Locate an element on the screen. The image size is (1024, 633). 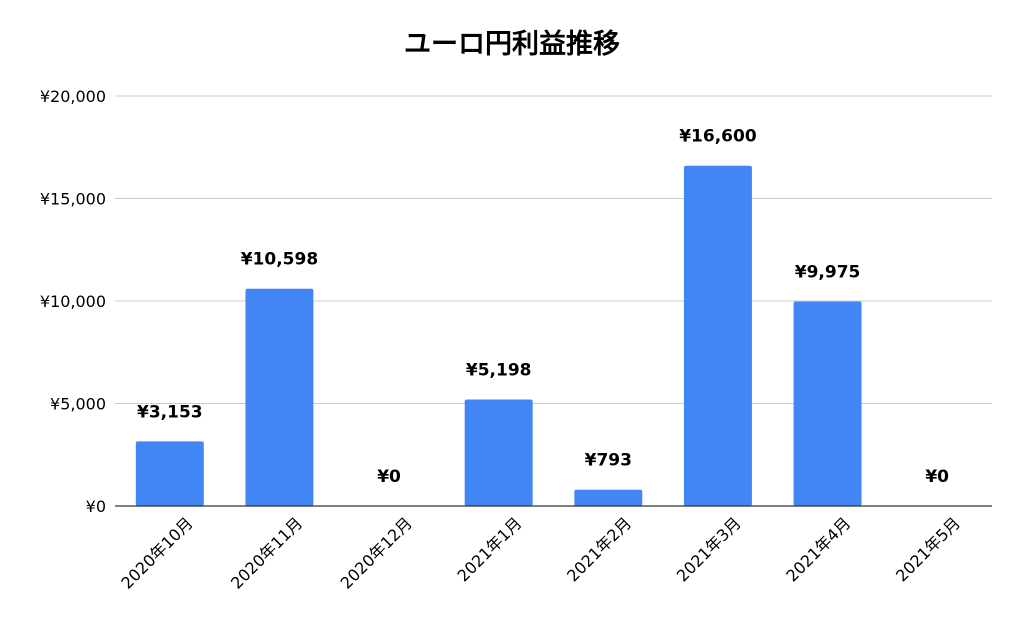
y-axis-ticks: ¥0 ¥5,000 ¥10,000 ¥15,000 ¥20,000 is located at coordinates (73, 301).